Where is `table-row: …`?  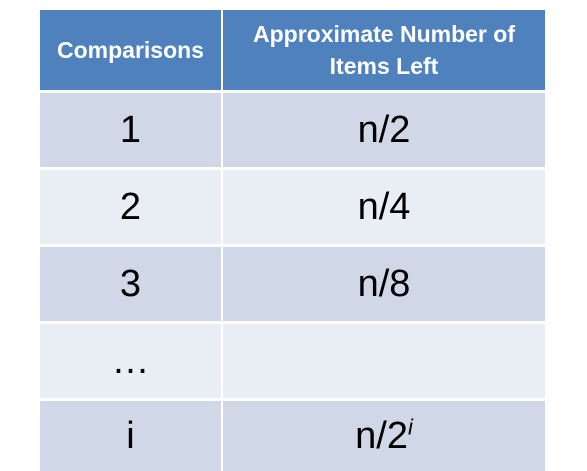 table-row: … is located at coordinates (292, 361).